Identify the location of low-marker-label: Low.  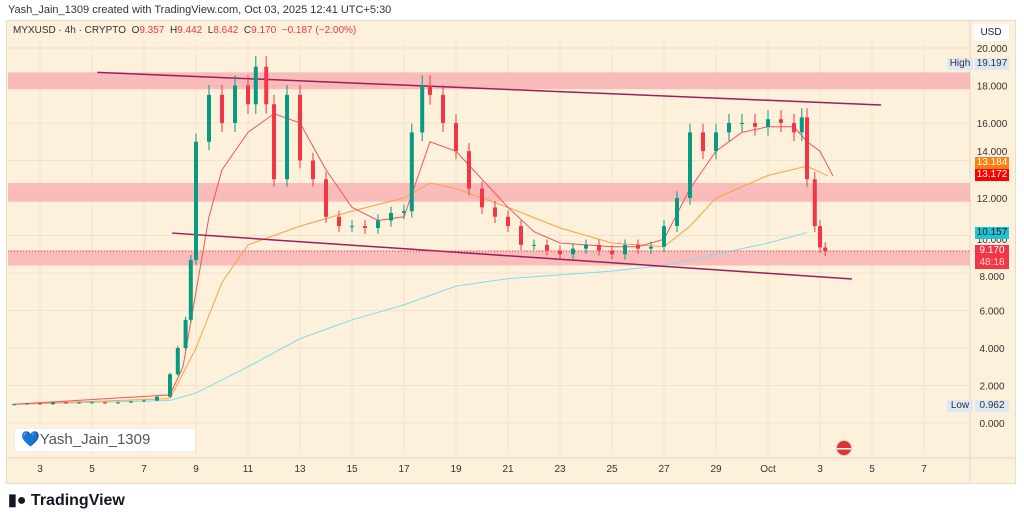
(960, 406).